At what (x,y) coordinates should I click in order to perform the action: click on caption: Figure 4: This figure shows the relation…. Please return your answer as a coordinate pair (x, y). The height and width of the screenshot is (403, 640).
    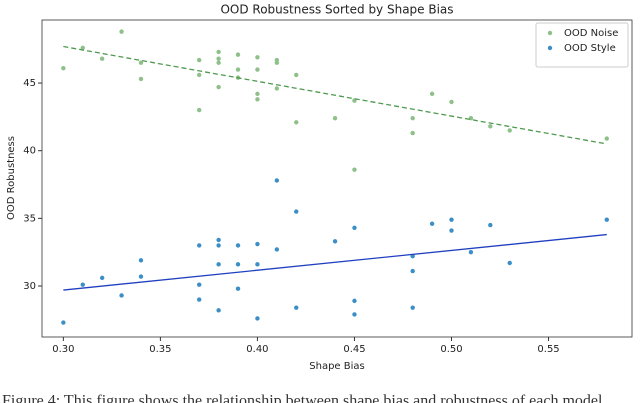
    Looking at the image, I should click on (302, 398).